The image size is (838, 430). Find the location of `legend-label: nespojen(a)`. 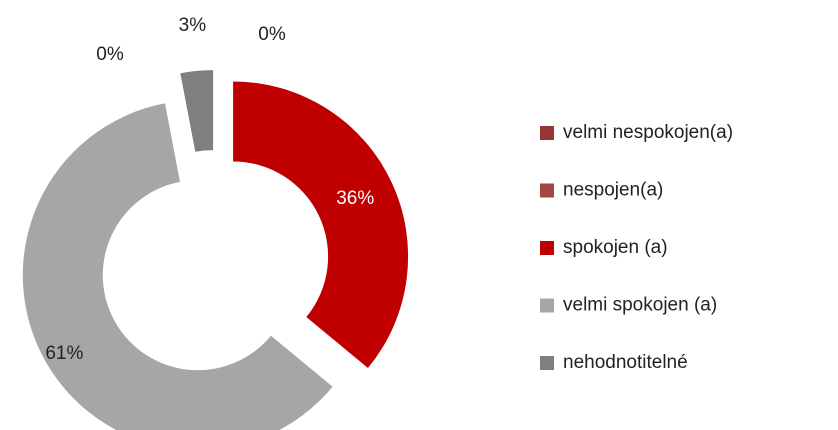

legend-label: nespojen(a) is located at coordinates (613, 190).